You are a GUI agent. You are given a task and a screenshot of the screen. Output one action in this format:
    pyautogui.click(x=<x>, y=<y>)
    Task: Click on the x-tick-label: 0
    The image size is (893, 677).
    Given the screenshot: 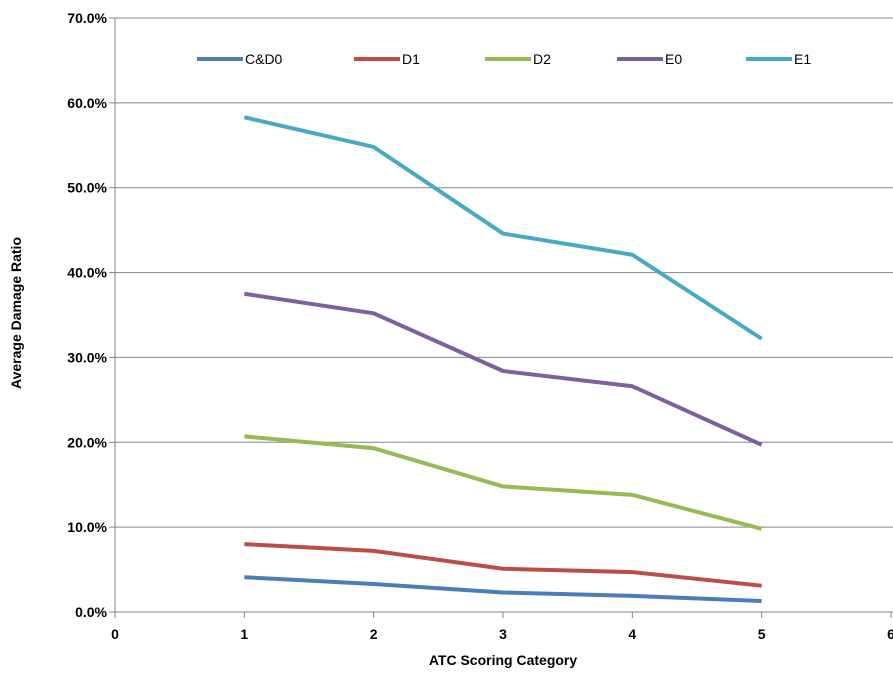 What is the action you would take?
    pyautogui.click(x=115, y=634)
    